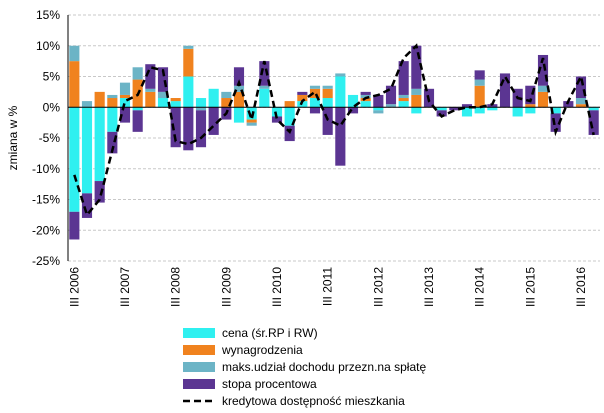 This screenshot has width=604, height=413. What do you see at coordinates (581, 287) in the screenshot?
I see `x-tick-label: III 2016` at bounding box center [581, 287].